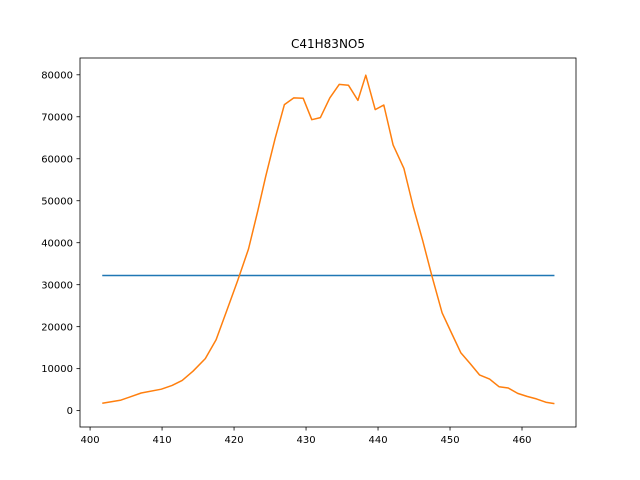  What do you see at coordinates (57, 369) in the screenshot?
I see `y-tick-label: 10000` at bounding box center [57, 369].